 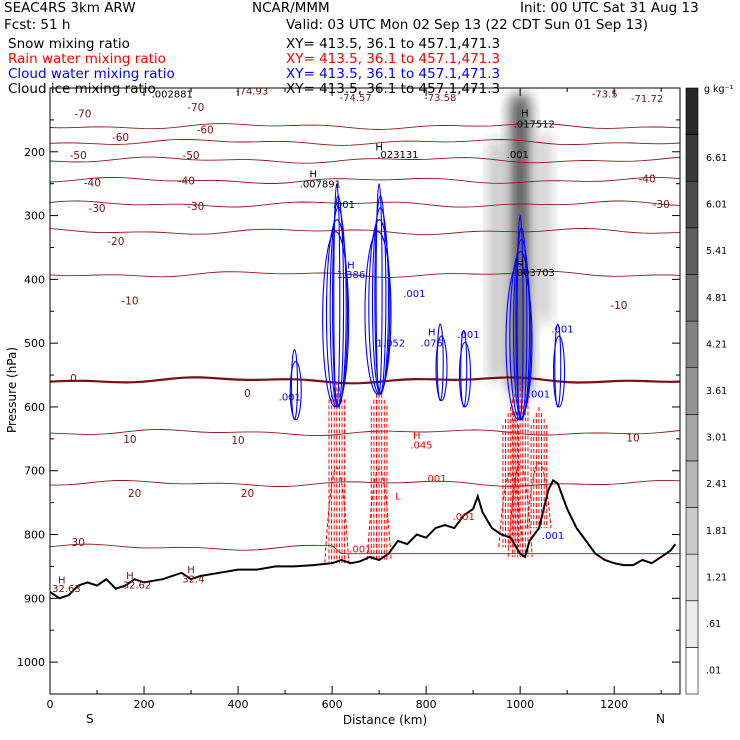 What do you see at coordinates (129, 301) in the screenshot?
I see `isotherm-label: -10` at bounding box center [129, 301].